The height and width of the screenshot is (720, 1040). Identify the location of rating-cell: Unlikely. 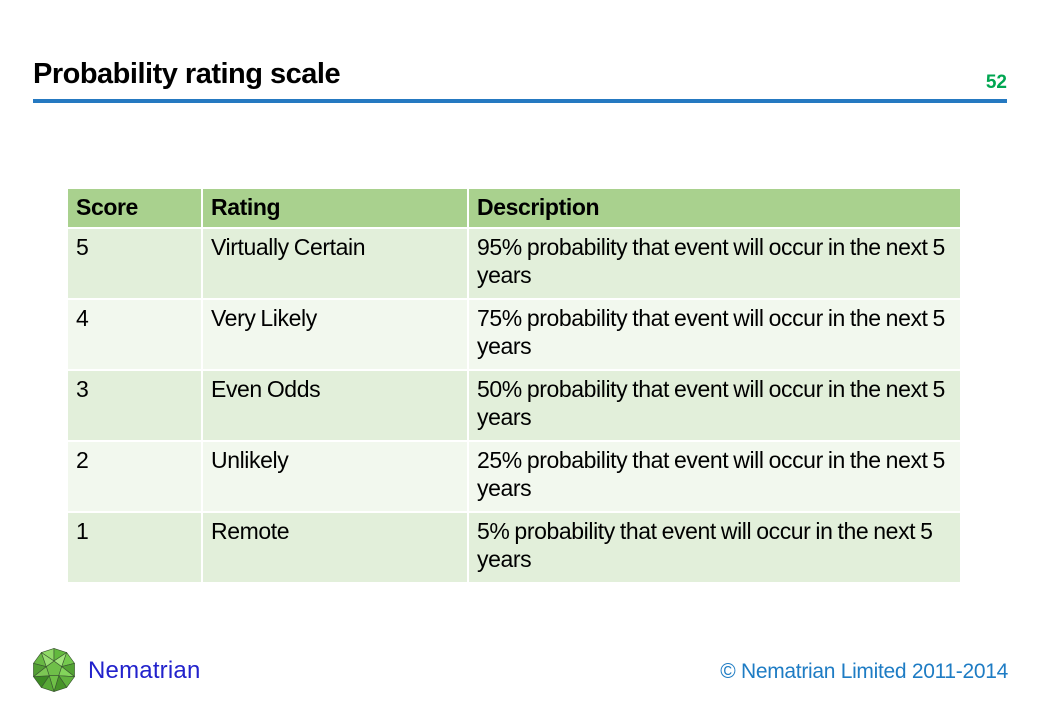
(336, 478).